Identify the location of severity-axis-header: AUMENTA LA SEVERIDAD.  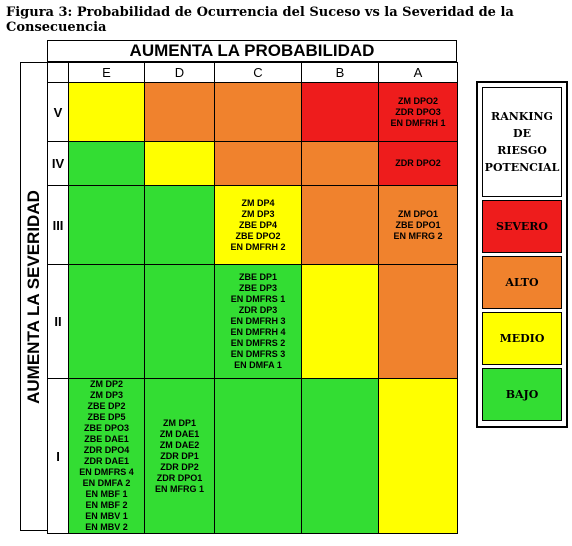
(33, 296).